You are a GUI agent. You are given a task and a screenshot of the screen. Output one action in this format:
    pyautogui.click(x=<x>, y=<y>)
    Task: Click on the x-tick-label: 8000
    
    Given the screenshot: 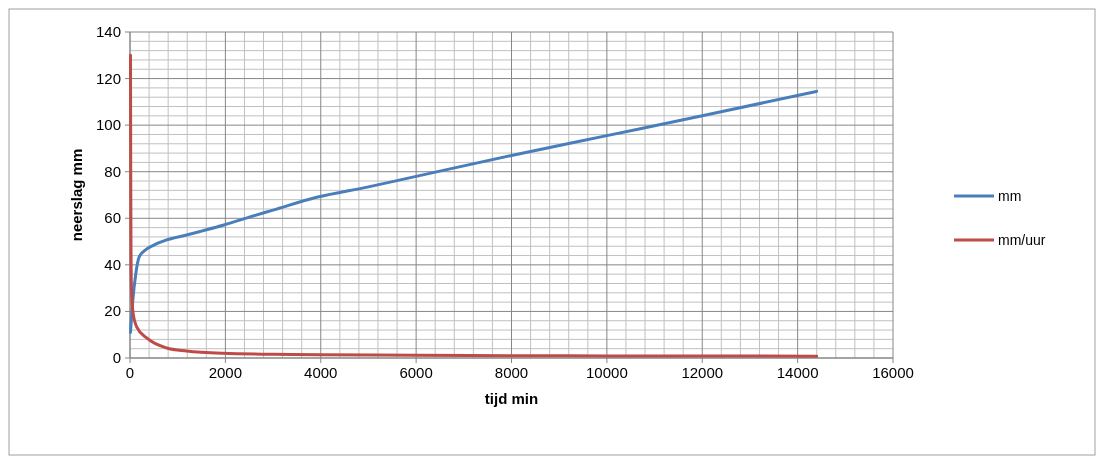 What is the action you would take?
    pyautogui.click(x=511, y=372)
    